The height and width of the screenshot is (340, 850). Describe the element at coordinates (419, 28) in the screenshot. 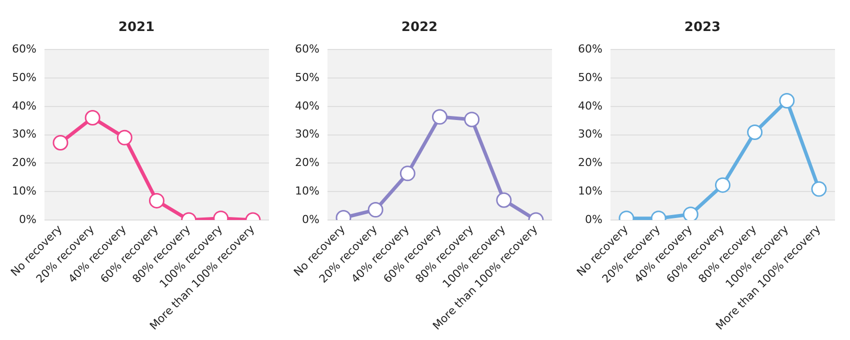

I see `chart-title: 2022` at that location.